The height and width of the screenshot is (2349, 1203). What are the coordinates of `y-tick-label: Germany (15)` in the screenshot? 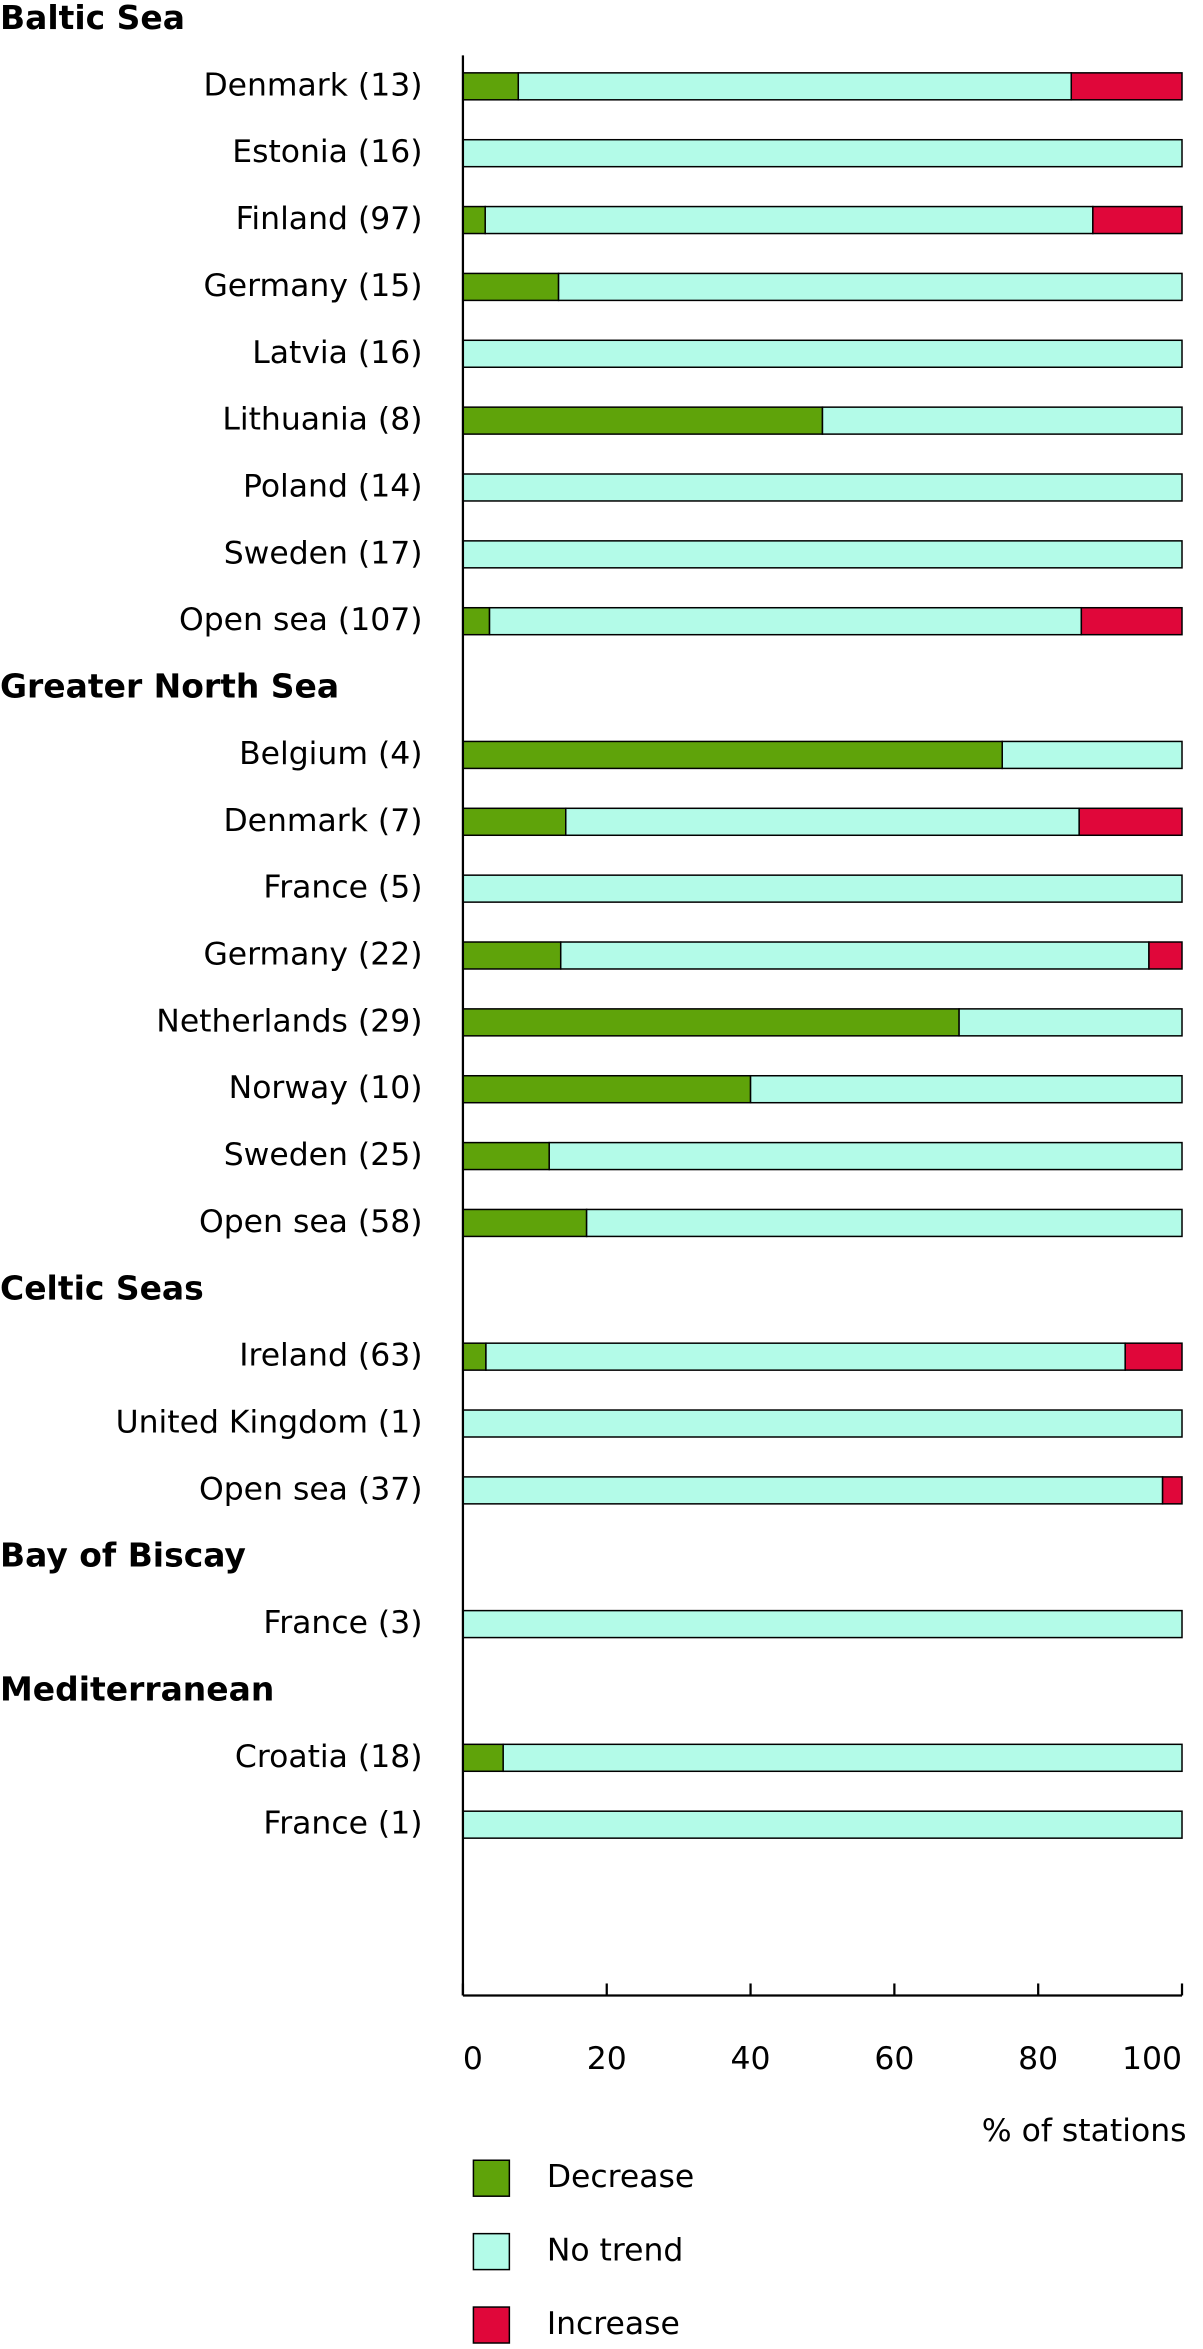 It's located at (312, 286).